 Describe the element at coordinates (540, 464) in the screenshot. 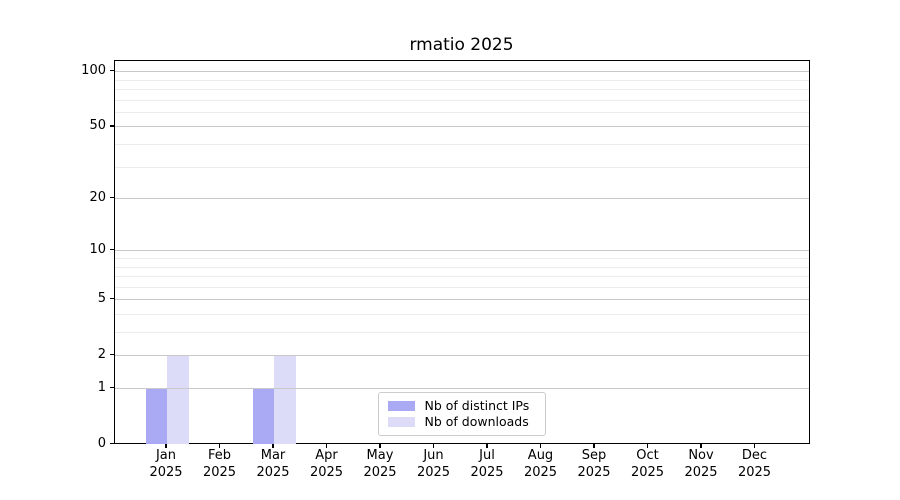

I see `x-tick-label: Aug 2025` at that location.